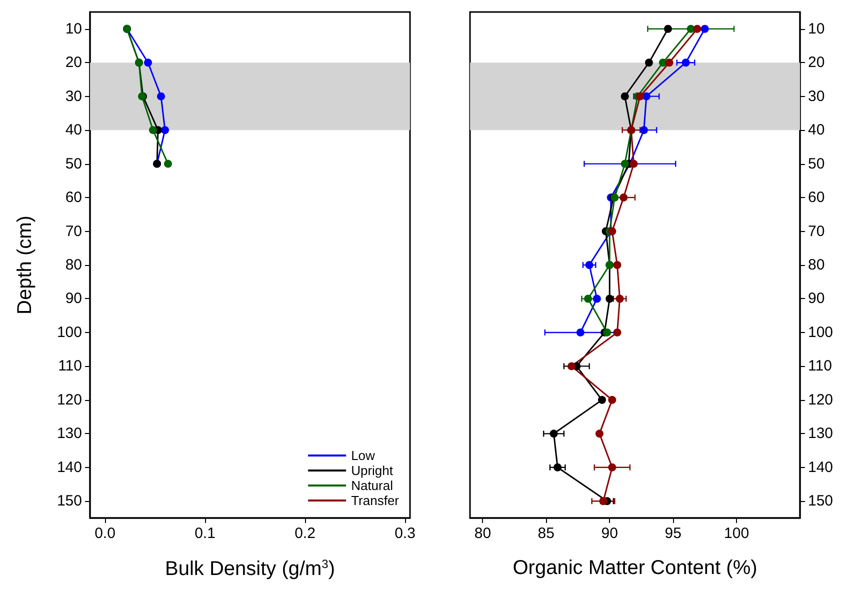  I want to click on legend-label: Natural, so click(372, 485).